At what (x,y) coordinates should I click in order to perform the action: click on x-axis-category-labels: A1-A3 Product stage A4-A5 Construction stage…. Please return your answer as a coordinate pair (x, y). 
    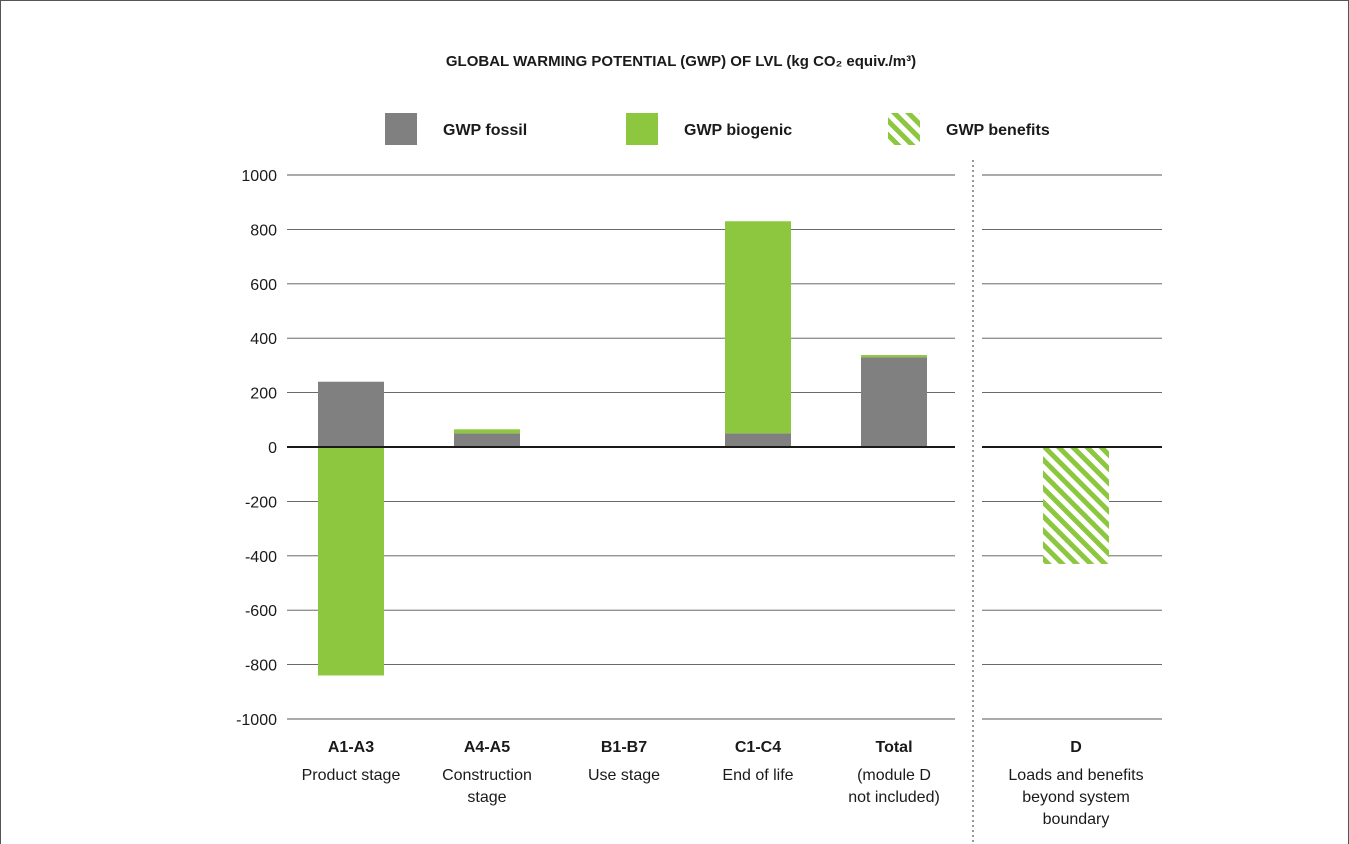
    Looking at the image, I should click on (723, 783).